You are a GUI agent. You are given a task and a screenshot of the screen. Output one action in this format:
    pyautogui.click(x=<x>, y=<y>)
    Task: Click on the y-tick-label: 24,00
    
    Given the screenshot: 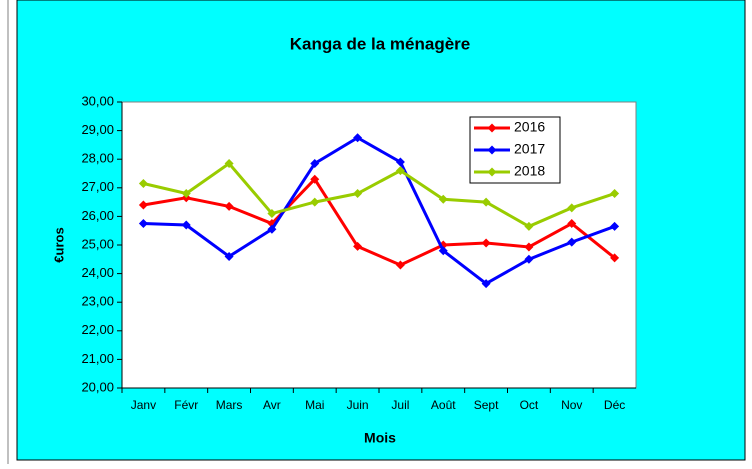 What is the action you would take?
    pyautogui.click(x=97, y=272)
    